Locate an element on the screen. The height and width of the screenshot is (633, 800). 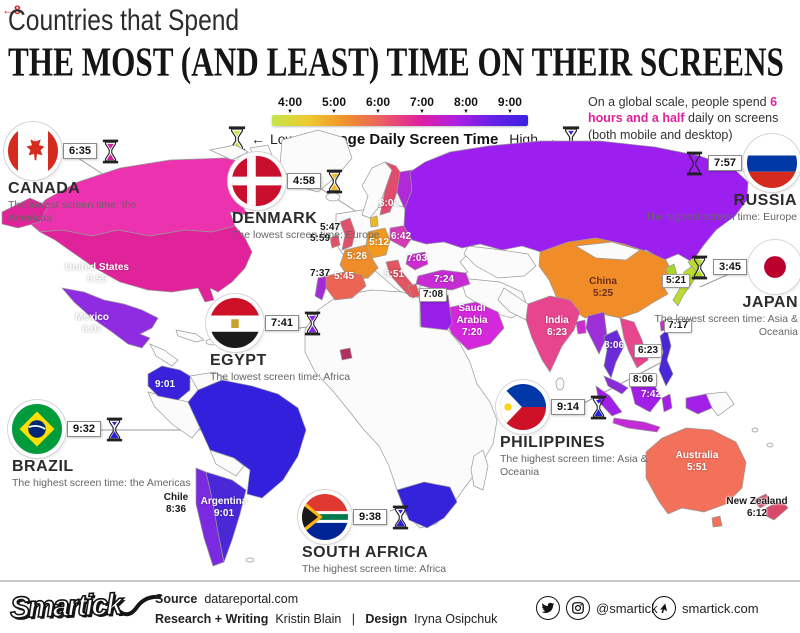
title-line1: Countries that Spend is located at coordinates (124, 20).